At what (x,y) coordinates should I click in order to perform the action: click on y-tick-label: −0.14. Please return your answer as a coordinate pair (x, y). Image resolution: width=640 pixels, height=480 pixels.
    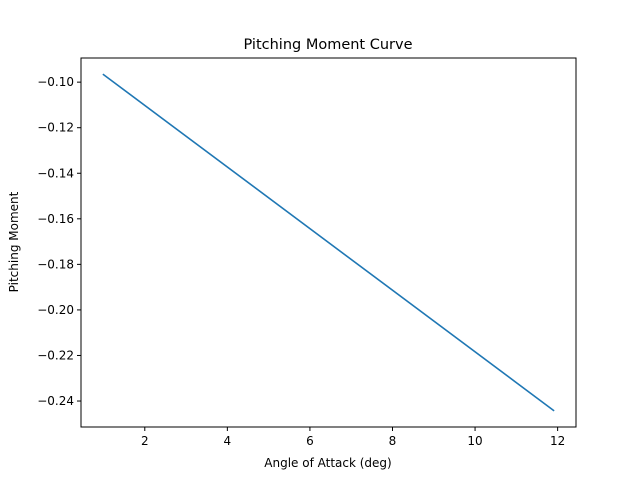
    Looking at the image, I should click on (55, 173).